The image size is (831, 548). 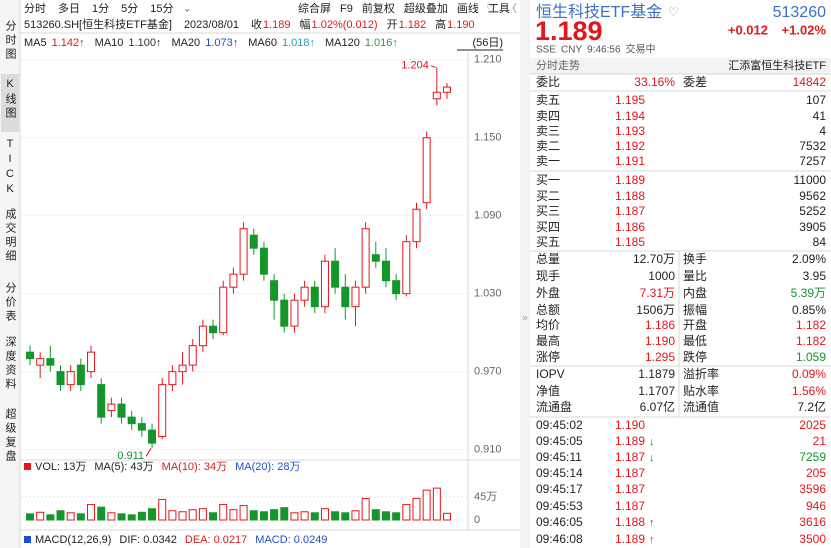 What do you see at coordinates (10, 236) in the screenshot?
I see `sidebar-tab: 成交明细` at bounding box center [10, 236].